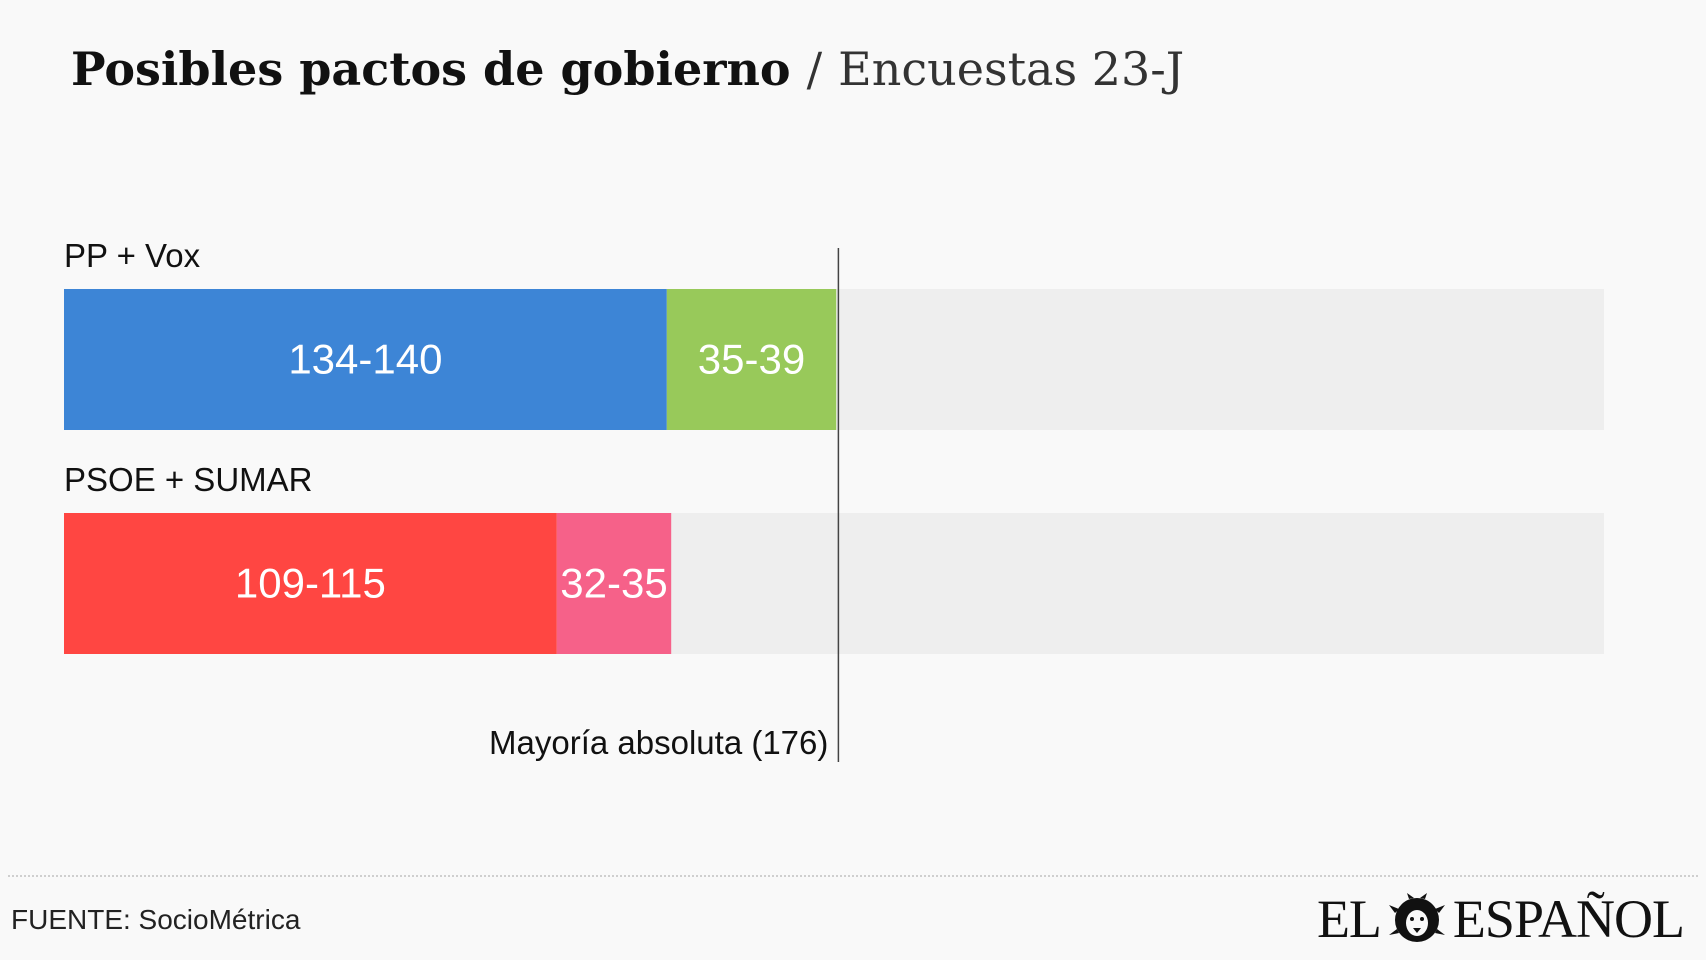 This screenshot has width=1706, height=960. I want to click on source-note: FUENTE: SocioMétrica, so click(156, 919).